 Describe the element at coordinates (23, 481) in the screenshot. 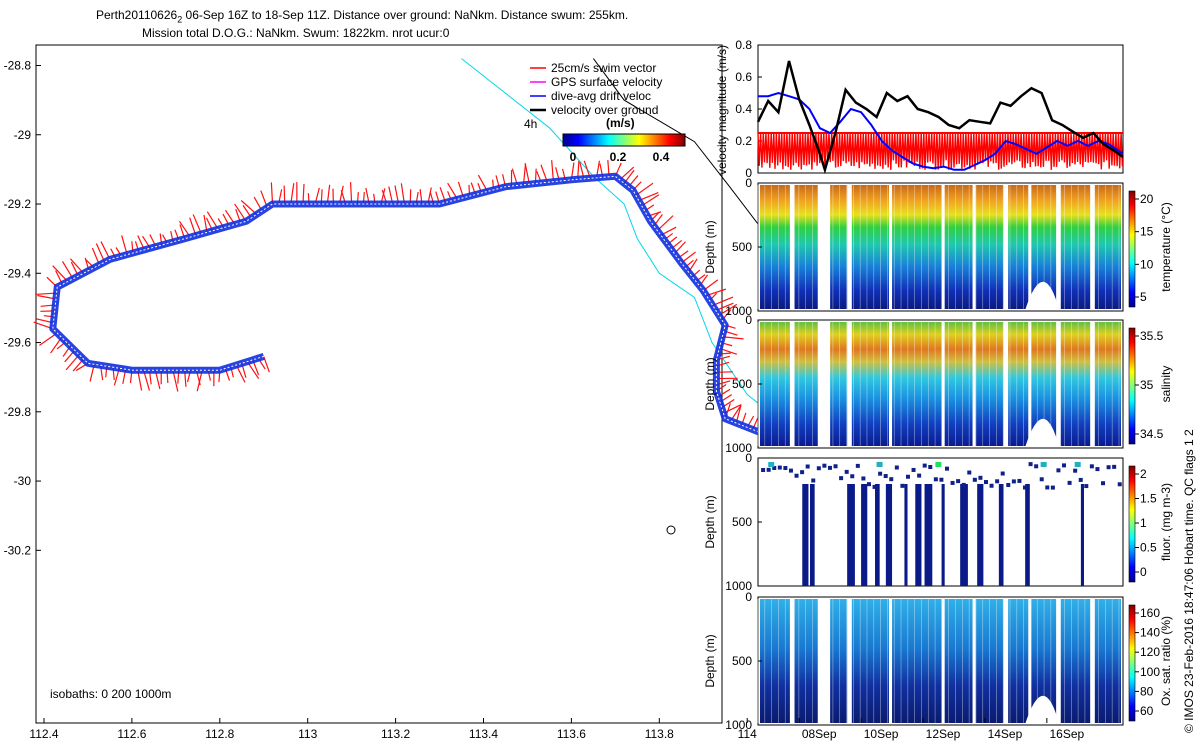

I see `map-ytick-label: -30` at that location.